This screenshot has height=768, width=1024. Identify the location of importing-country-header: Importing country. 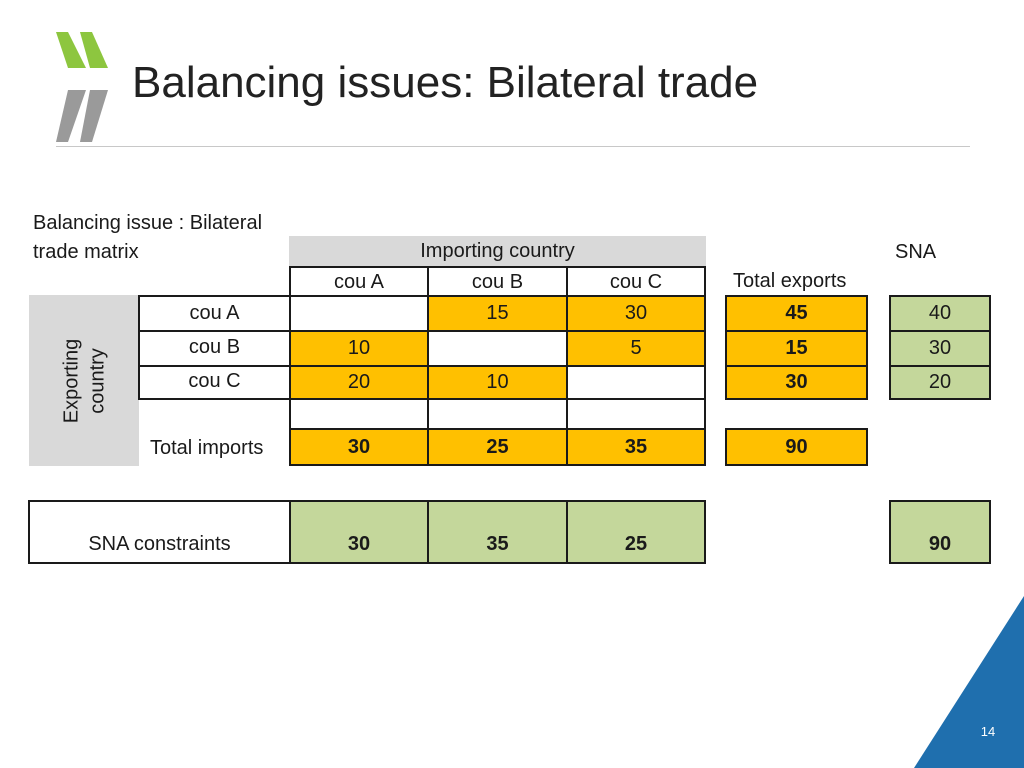
(497, 251).